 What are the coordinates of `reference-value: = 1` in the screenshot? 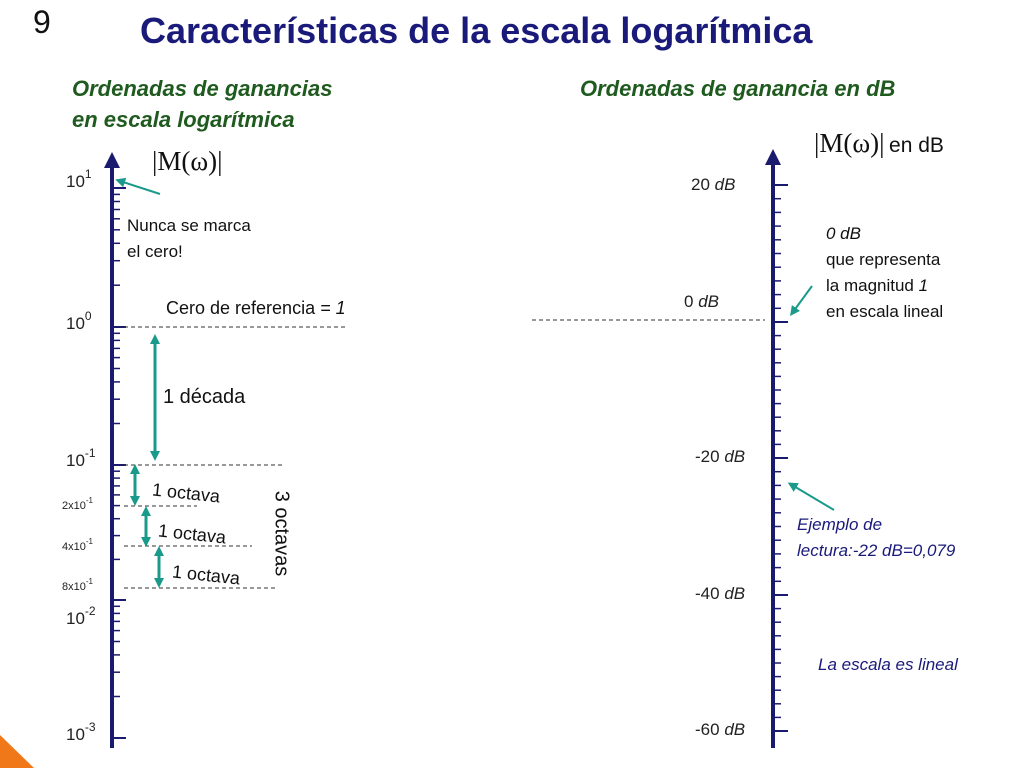 It's located at (333, 308).